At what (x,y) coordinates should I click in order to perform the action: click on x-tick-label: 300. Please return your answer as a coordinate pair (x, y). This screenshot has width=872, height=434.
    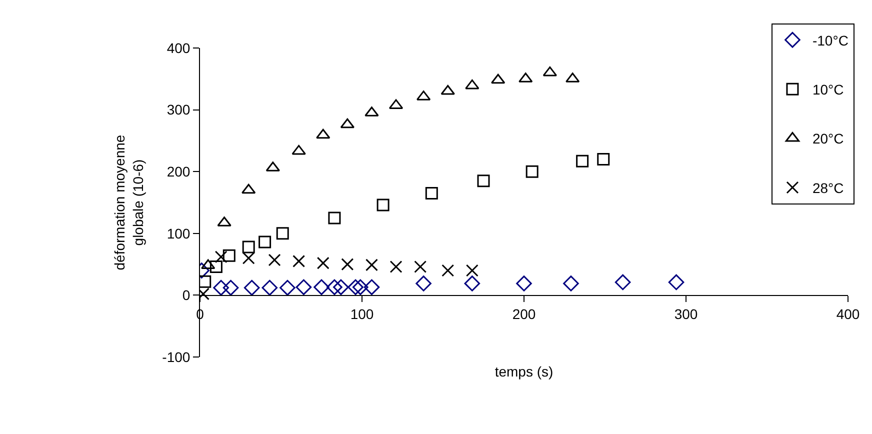
    Looking at the image, I should click on (686, 314).